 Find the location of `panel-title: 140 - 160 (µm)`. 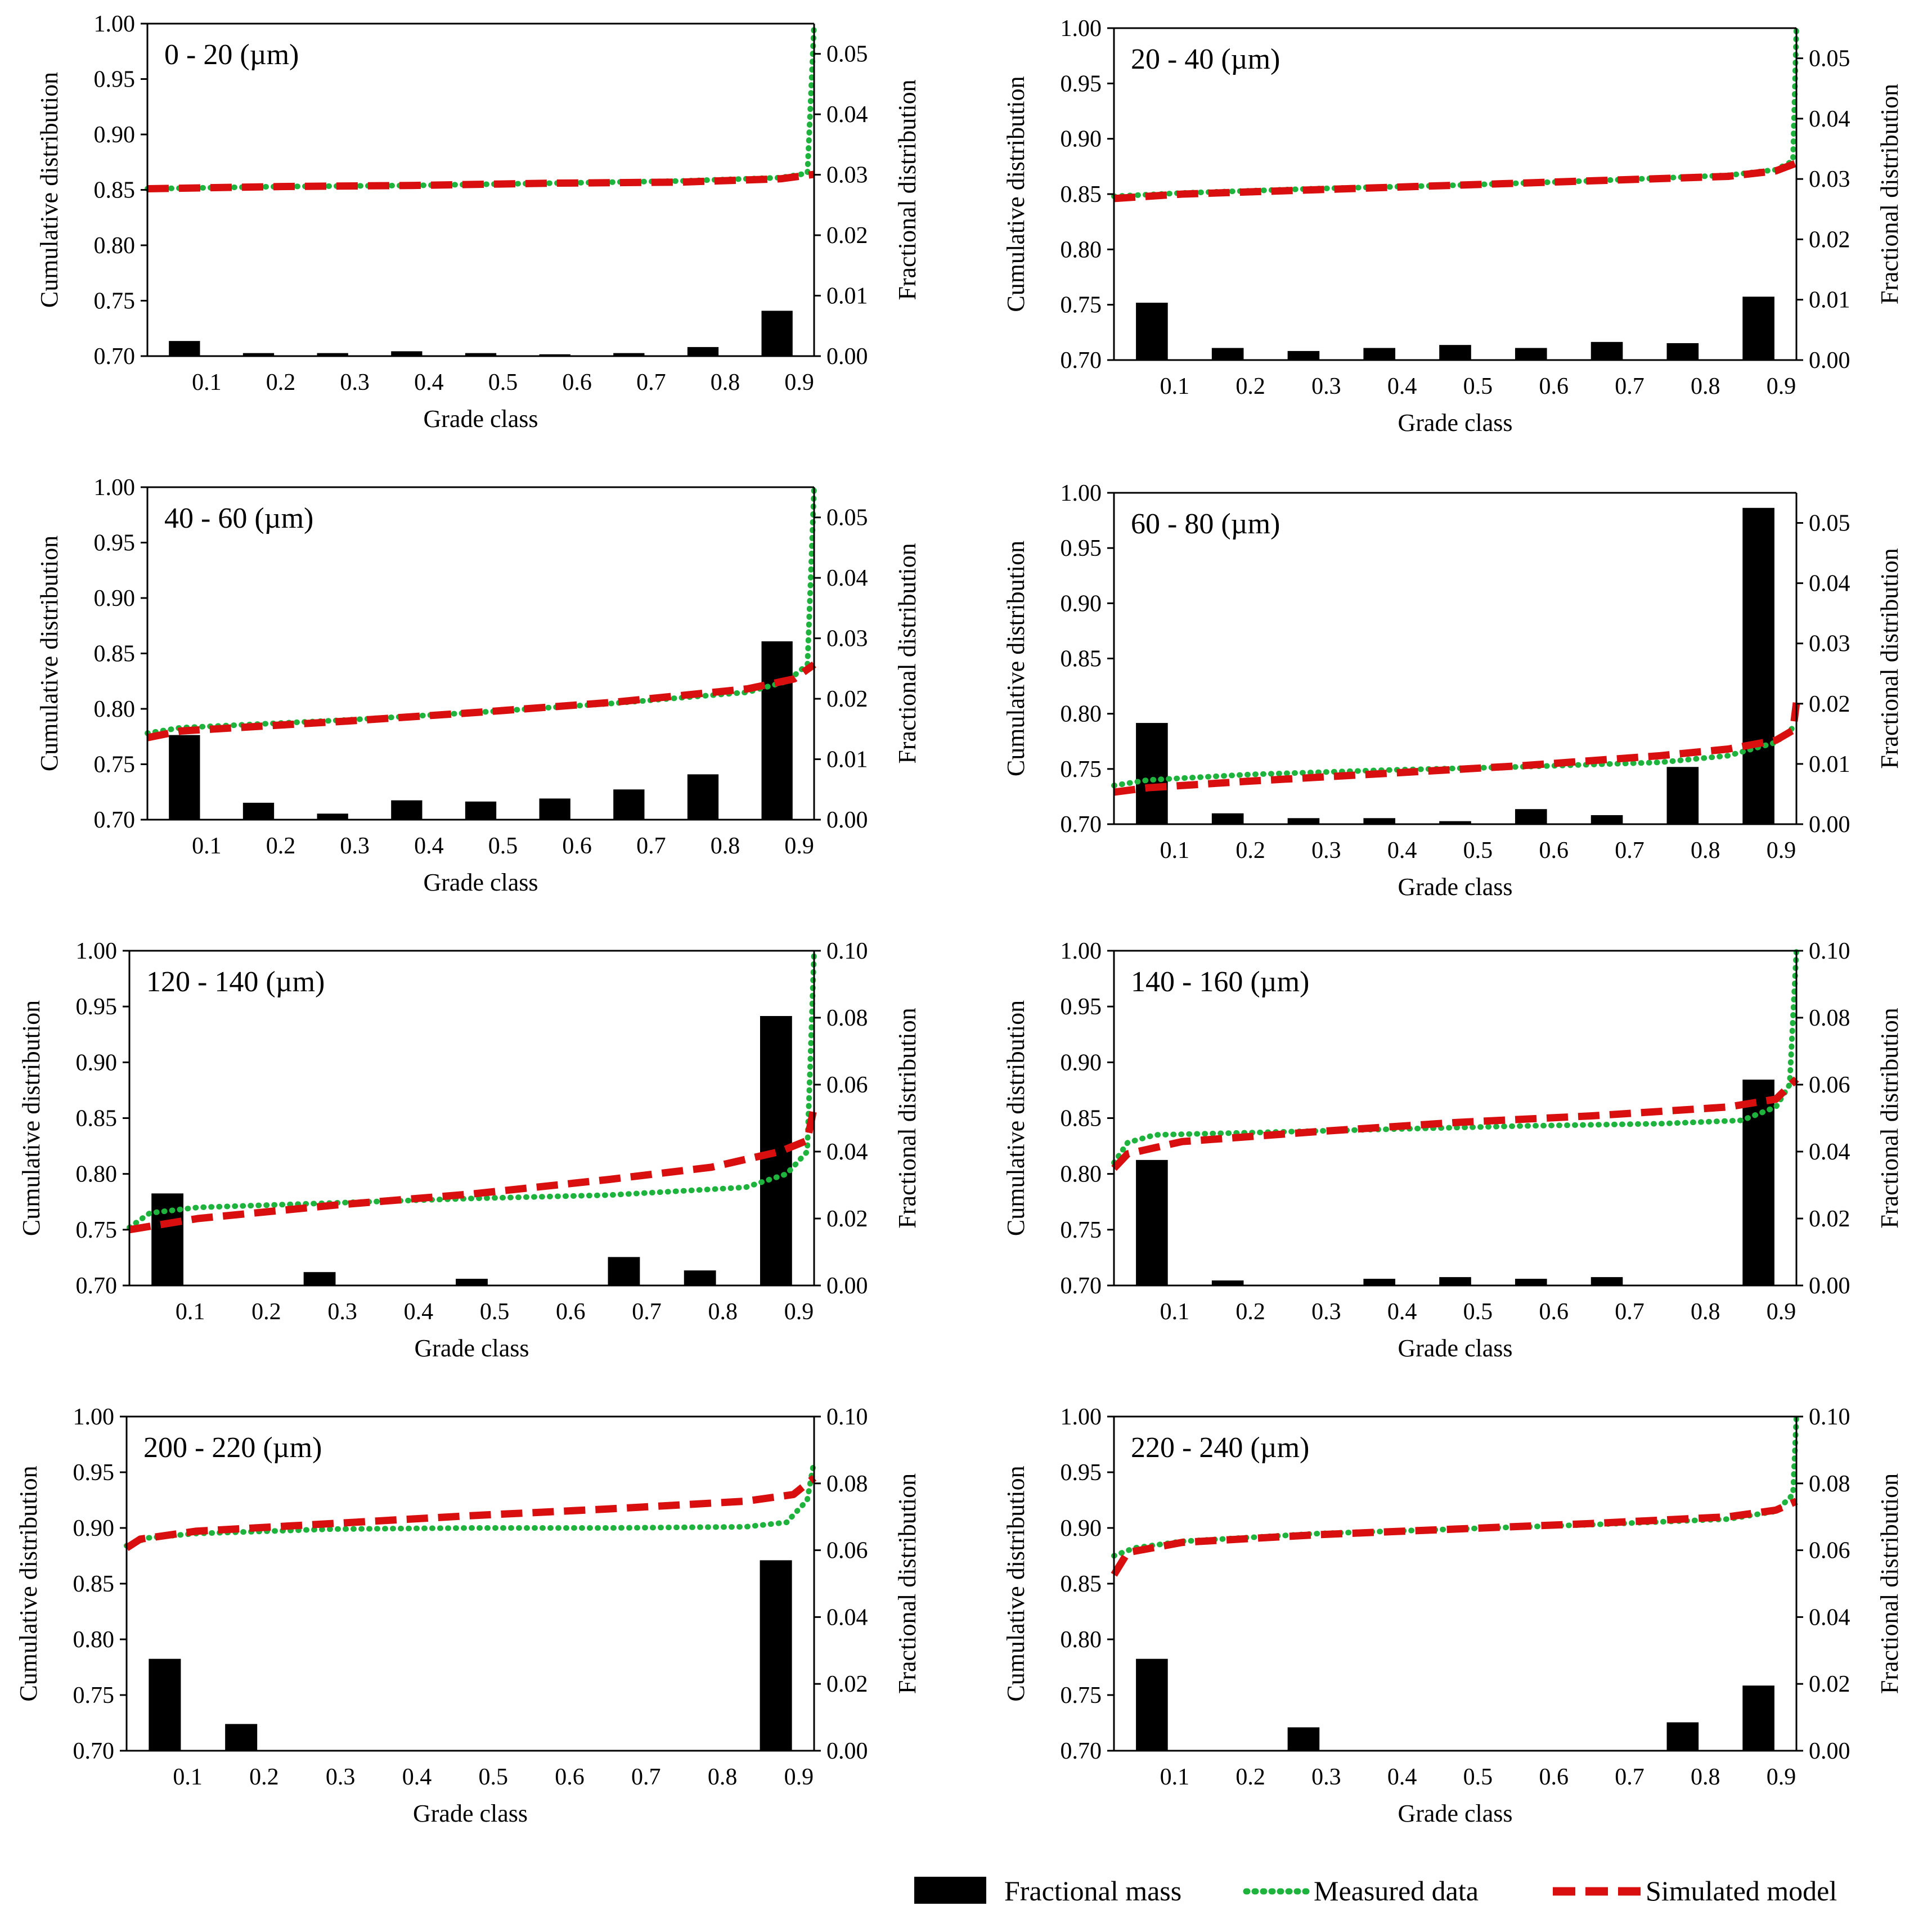

panel-title: 140 - 160 (µm) is located at coordinates (1220, 982).